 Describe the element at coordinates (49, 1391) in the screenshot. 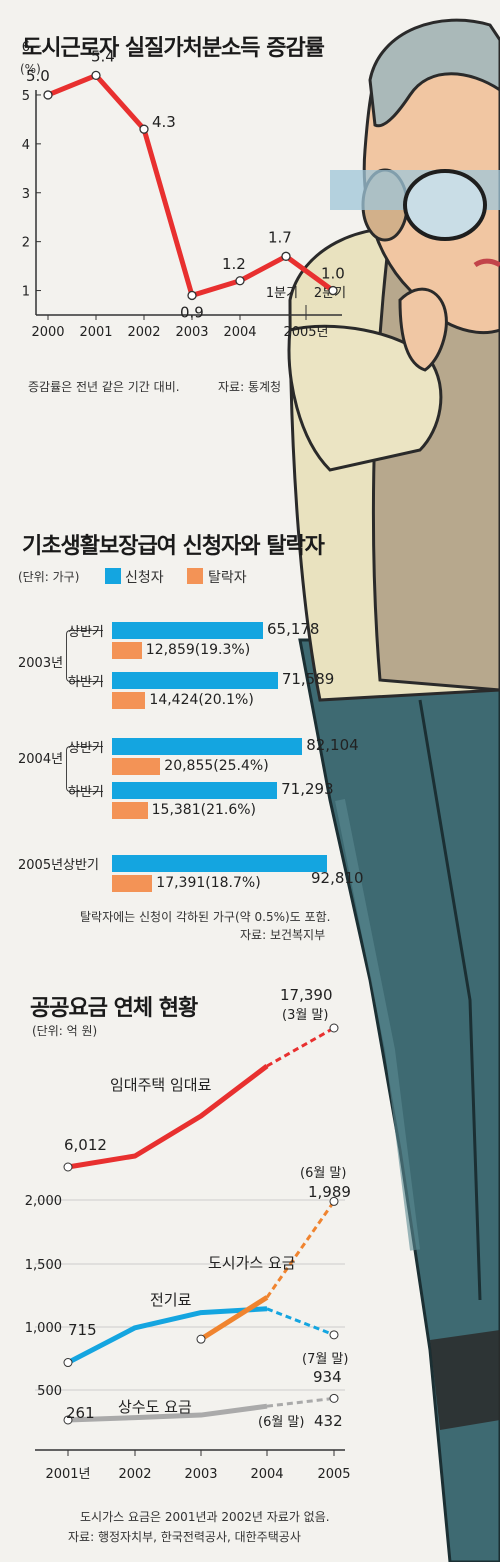

I see `chart3-y-tick-label: 500` at that location.